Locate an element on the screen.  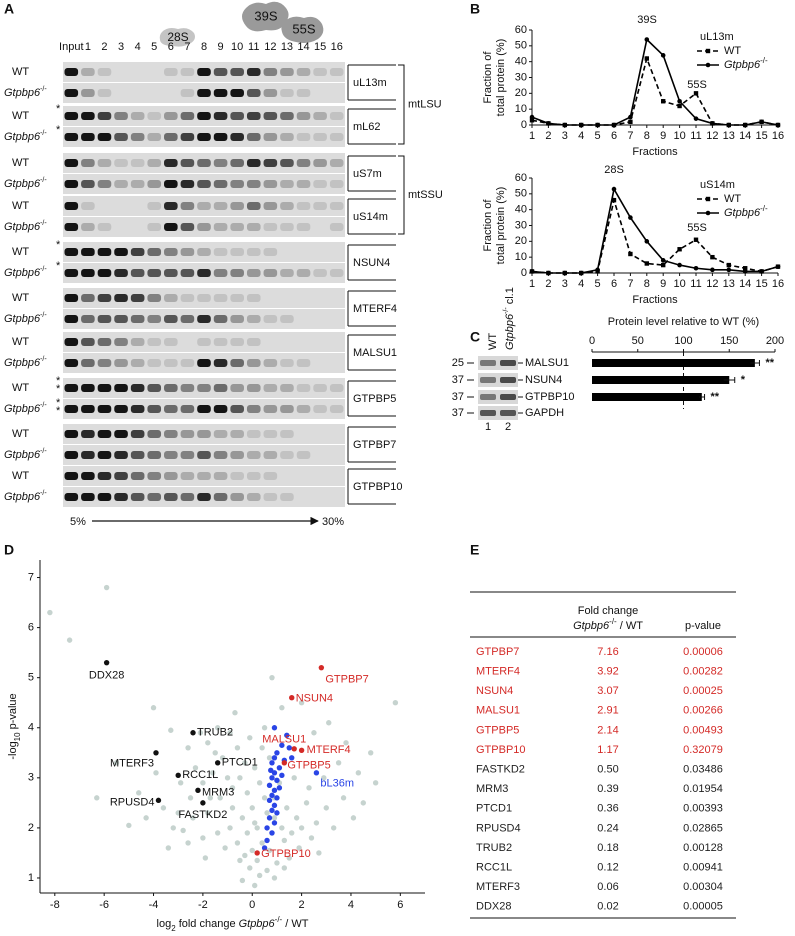
protein-label: GTPBP10 is located at coordinates (550, 397).